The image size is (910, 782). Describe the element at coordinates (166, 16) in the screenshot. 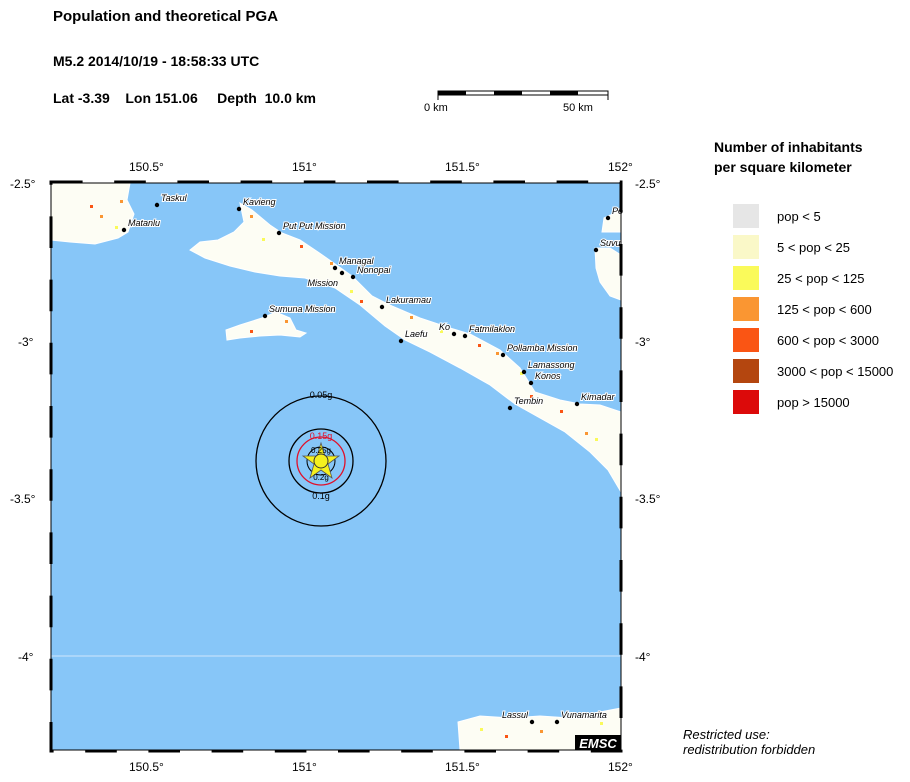

I see `page-title: Population and theoretical PGA` at that location.